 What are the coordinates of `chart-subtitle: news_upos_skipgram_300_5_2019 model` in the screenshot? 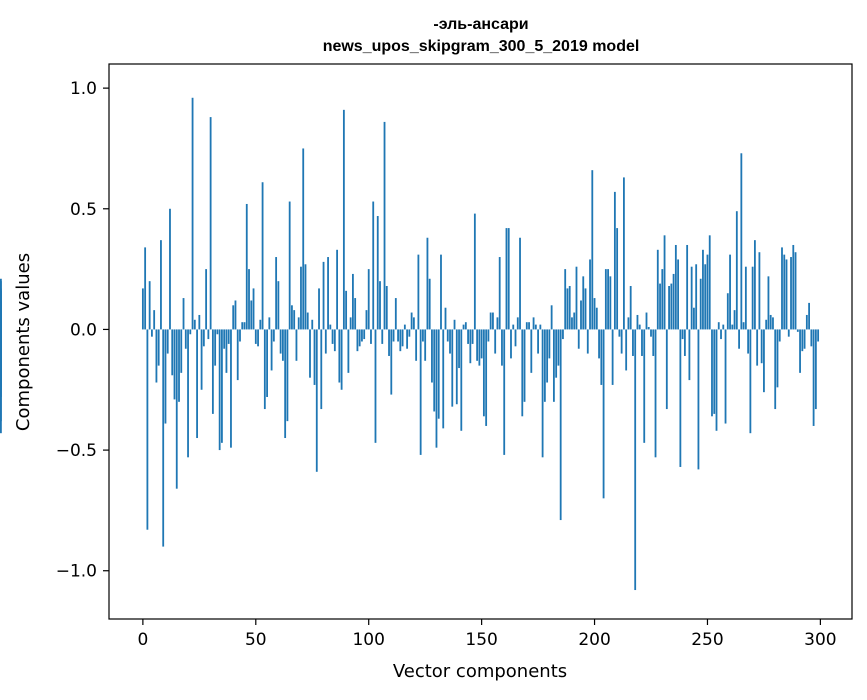 It's located at (481, 46).